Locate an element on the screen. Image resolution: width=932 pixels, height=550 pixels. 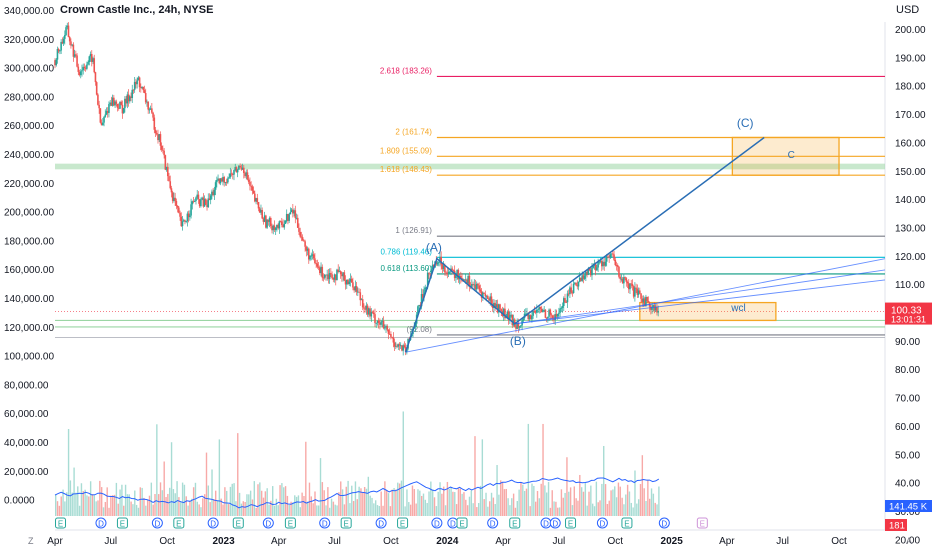
dividend-marker-letter: D is located at coordinates (381, 524).